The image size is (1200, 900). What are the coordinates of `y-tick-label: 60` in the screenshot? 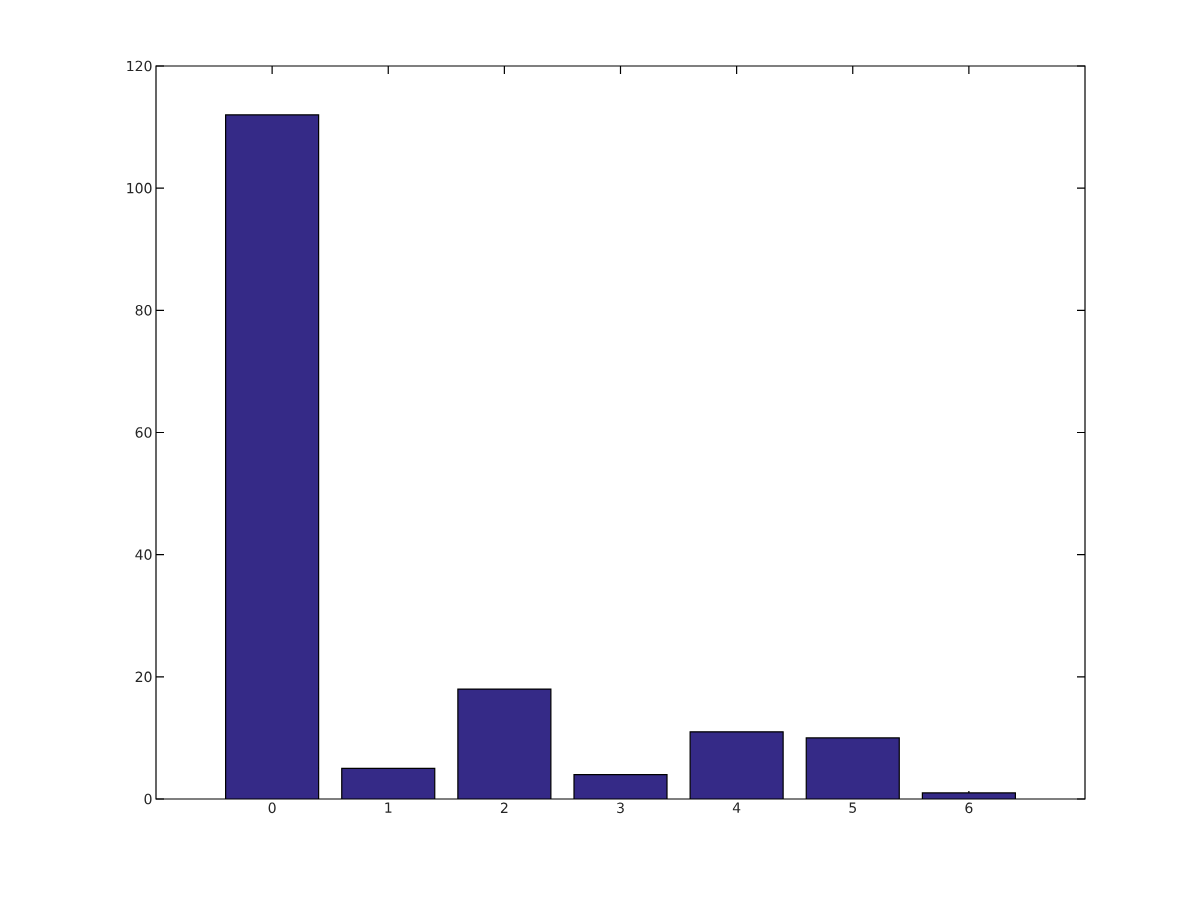 It's located at (143, 432).